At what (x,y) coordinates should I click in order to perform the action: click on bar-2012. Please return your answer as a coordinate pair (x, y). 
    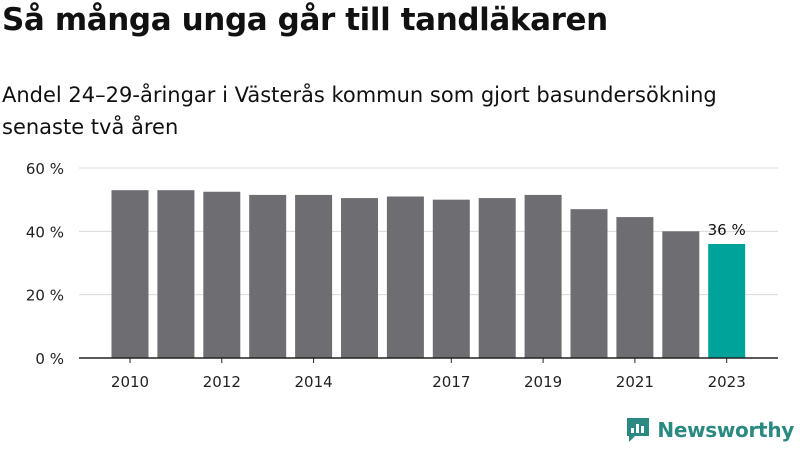
    Looking at the image, I should click on (222, 274).